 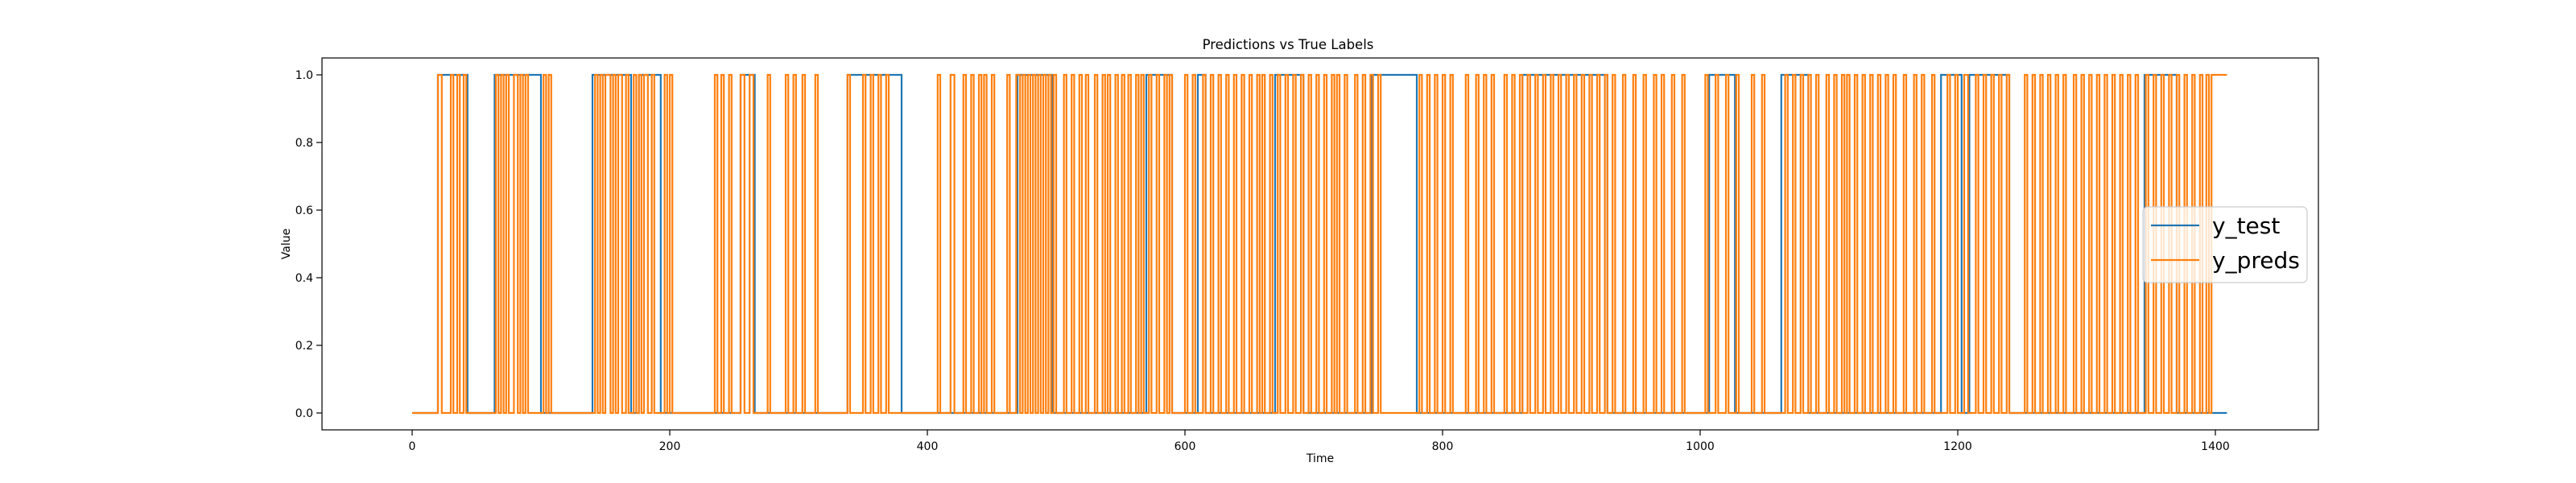 What do you see at coordinates (304, 143) in the screenshot?
I see `y-tick-label: 0.8` at bounding box center [304, 143].